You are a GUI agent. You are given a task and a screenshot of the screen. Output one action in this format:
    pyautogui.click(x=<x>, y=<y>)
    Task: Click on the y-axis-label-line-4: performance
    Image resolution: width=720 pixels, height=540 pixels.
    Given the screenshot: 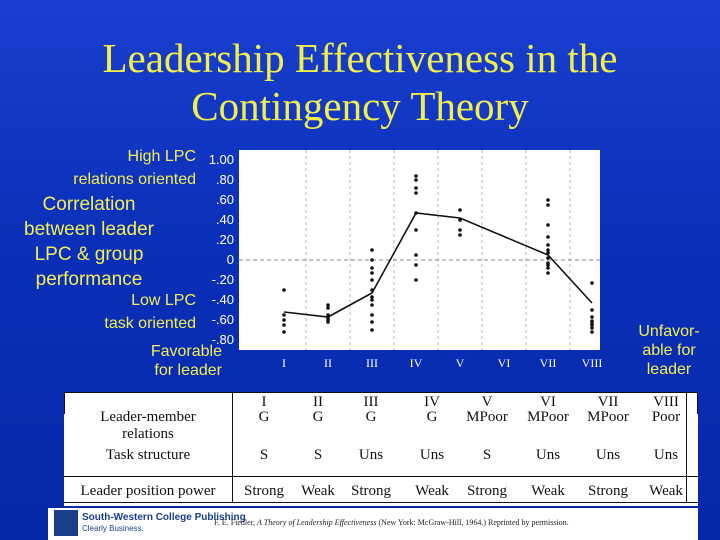 What is the action you would take?
    pyautogui.click(x=89, y=279)
    